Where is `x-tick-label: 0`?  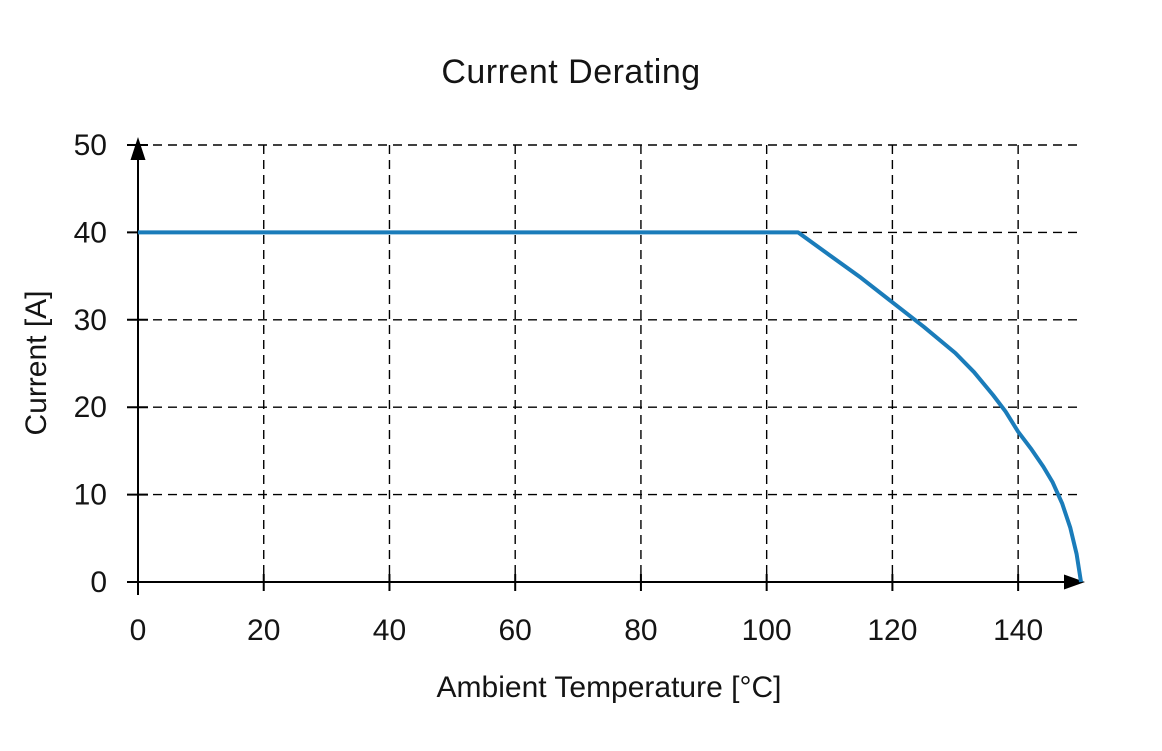 x-tick-label: 0 is located at coordinates (138, 630).